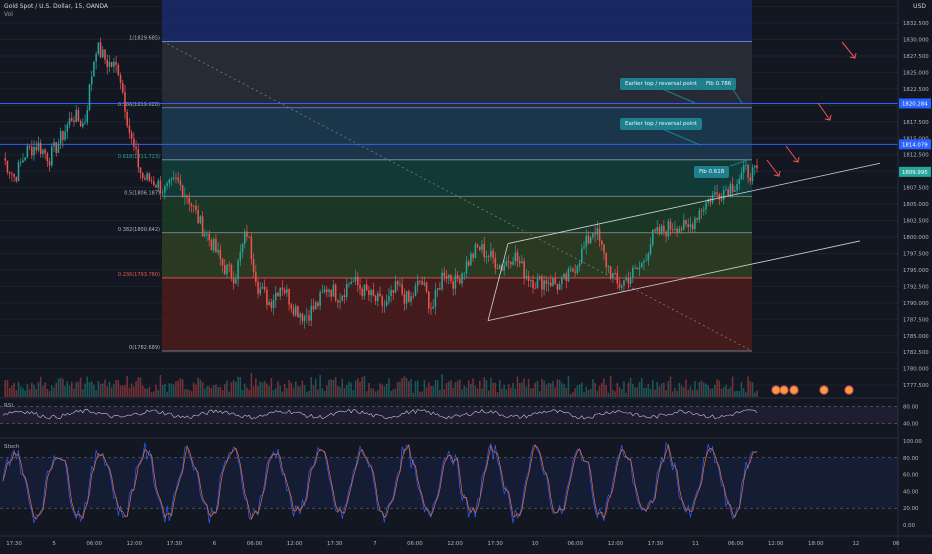  What do you see at coordinates (712, 172) in the screenshot?
I see `callout-fib-618: Fib 0.618` at bounding box center [712, 172].